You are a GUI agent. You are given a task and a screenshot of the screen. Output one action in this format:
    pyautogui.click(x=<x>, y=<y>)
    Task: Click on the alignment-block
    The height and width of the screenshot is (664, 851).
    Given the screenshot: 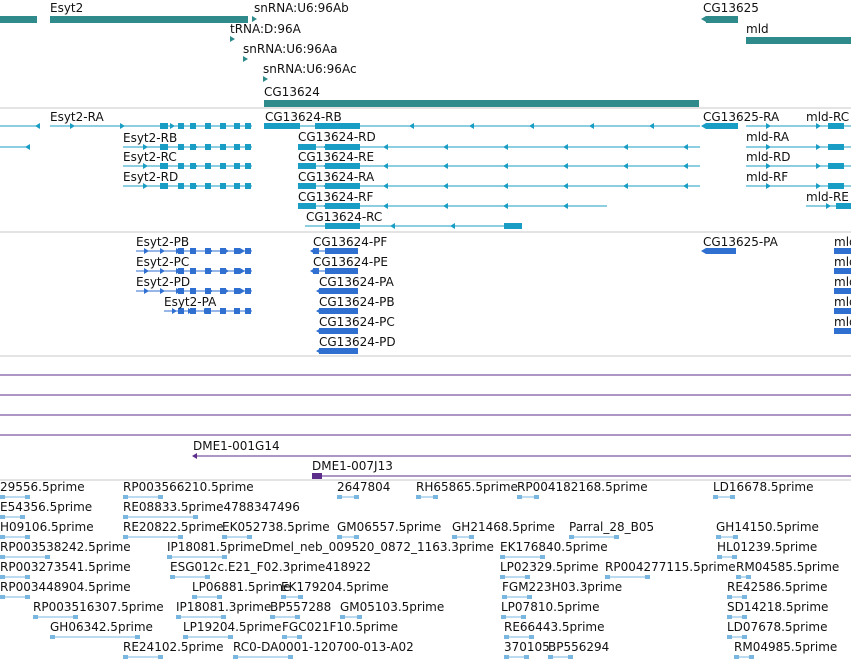 What is the action you would take?
    pyautogui.click(x=317, y=476)
    